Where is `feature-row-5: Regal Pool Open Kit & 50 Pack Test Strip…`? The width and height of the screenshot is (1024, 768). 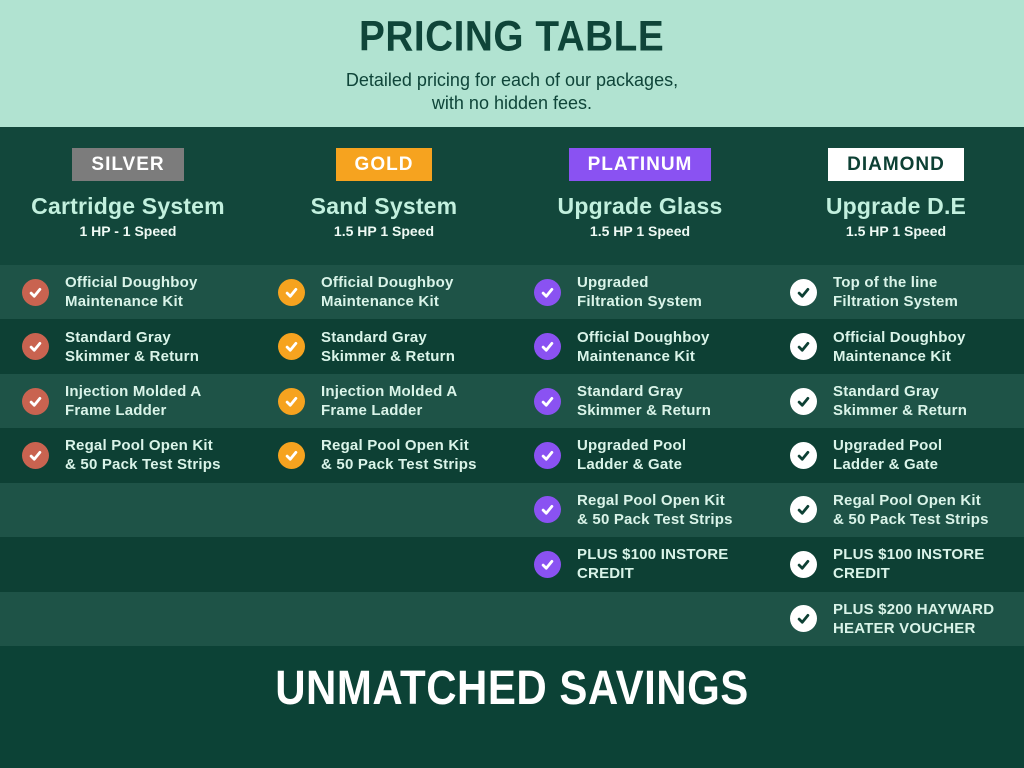 feature-row-5: Regal Pool Open Kit & 50 Pack Test Strip… is located at coordinates (512, 510).